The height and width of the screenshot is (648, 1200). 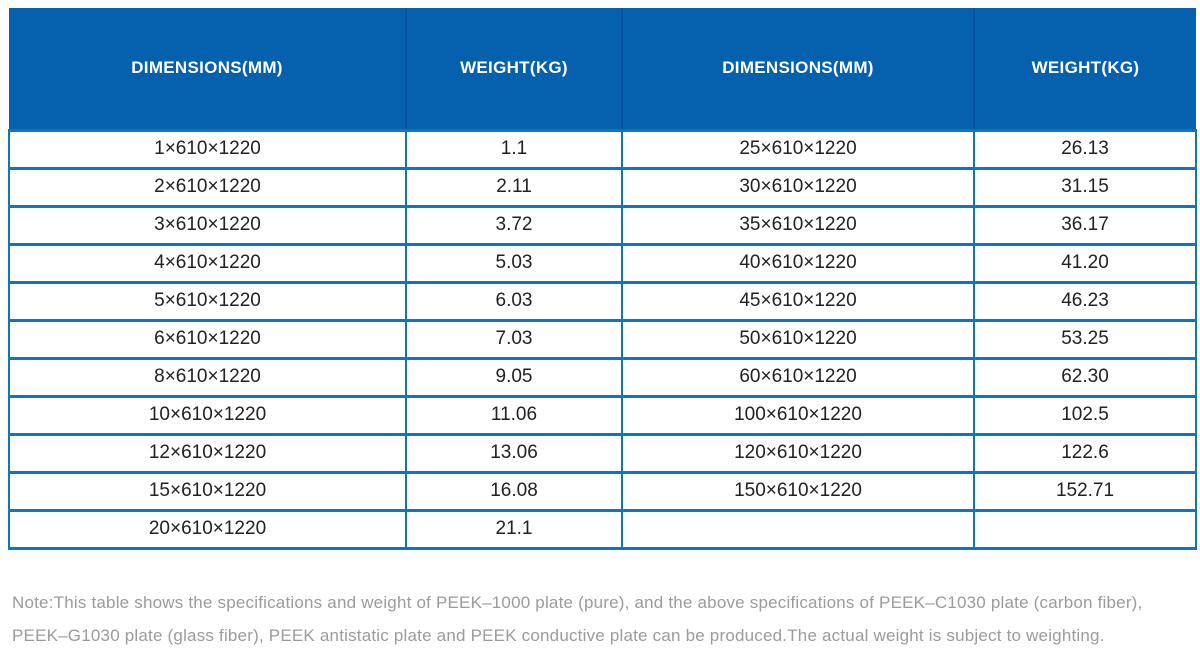 What do you see at coordinates (207, 301) in the screenshot?
I see `dimensions-cell: 5×610×1220` at bounding box center [207, 301].